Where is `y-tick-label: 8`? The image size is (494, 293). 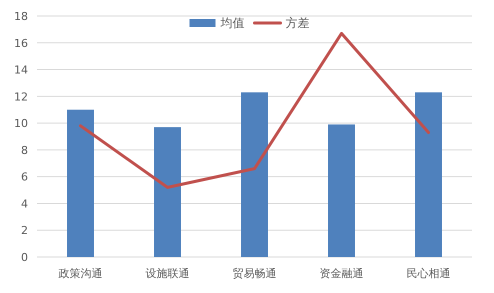
y-tick-label: 8 is located at coordinates (24, 150).